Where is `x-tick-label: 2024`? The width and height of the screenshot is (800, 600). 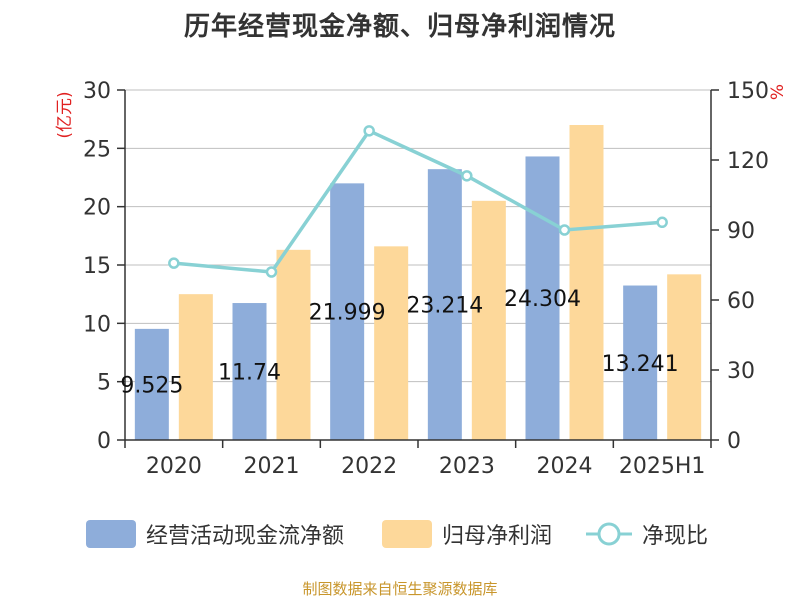
x-tick-label: 2024 is located at coordinates (565, 466).